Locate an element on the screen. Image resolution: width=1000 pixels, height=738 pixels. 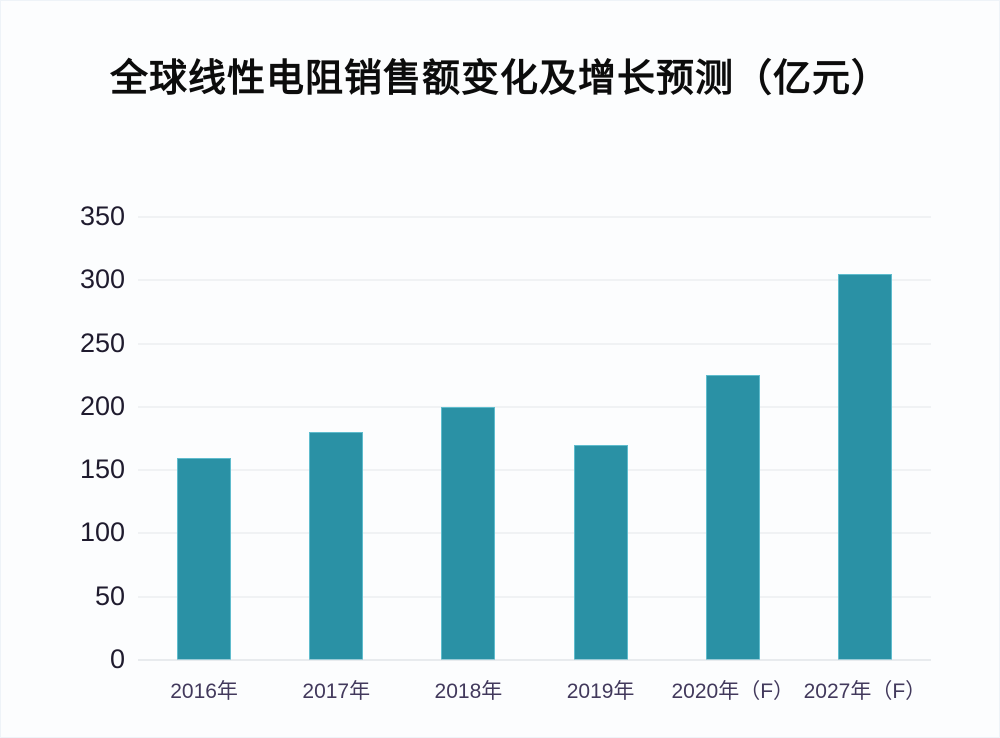
bar-2020年（F） is located at coordinates (732, 517).